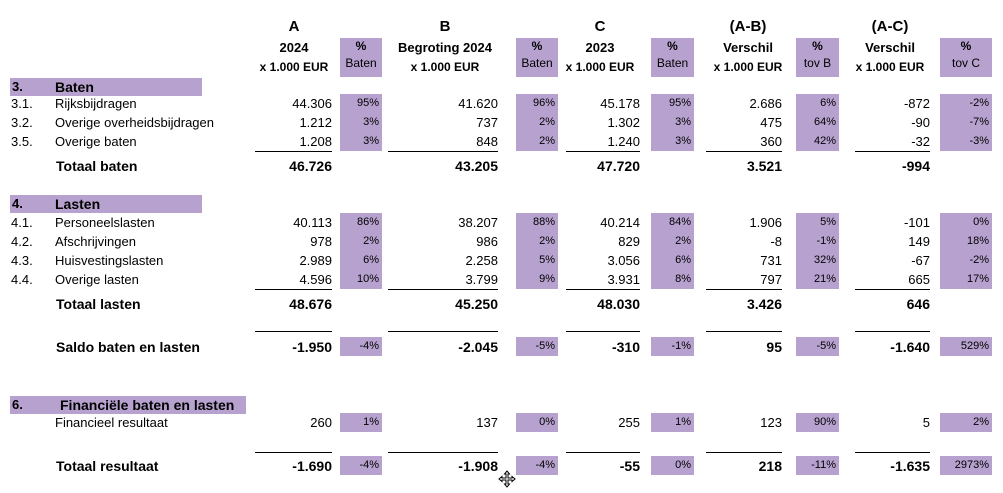 The height and width of the screenshot is (493, 1003). I want to click on percentage-cell: -2%, so click(966, 103).